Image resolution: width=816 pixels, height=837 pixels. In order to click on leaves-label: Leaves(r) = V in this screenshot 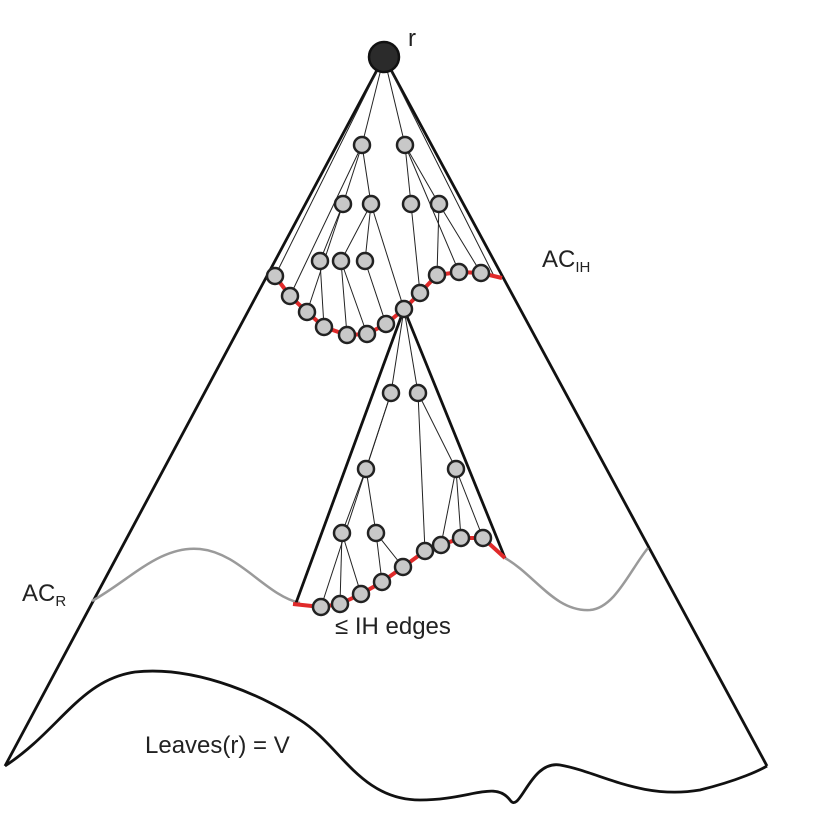, I will do `click(217, 745)`.